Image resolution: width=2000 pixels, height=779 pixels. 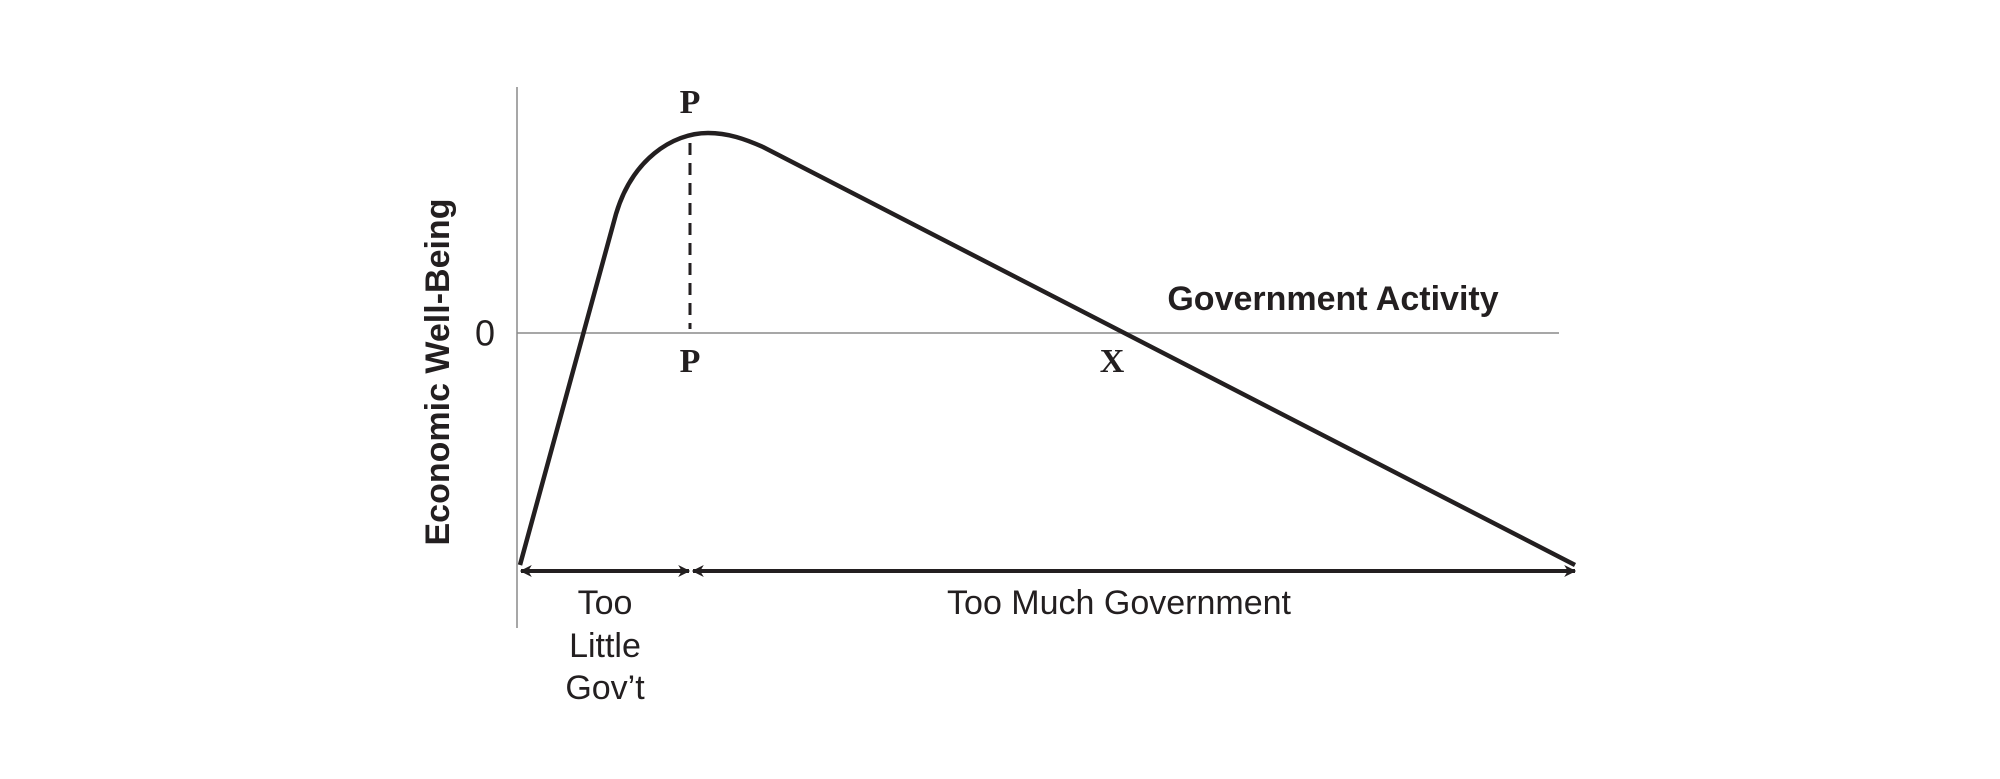 What do you see at coordinates (605, 646) in the screenshot?
I see `region-label: Little` at bounding box center [605, 646].